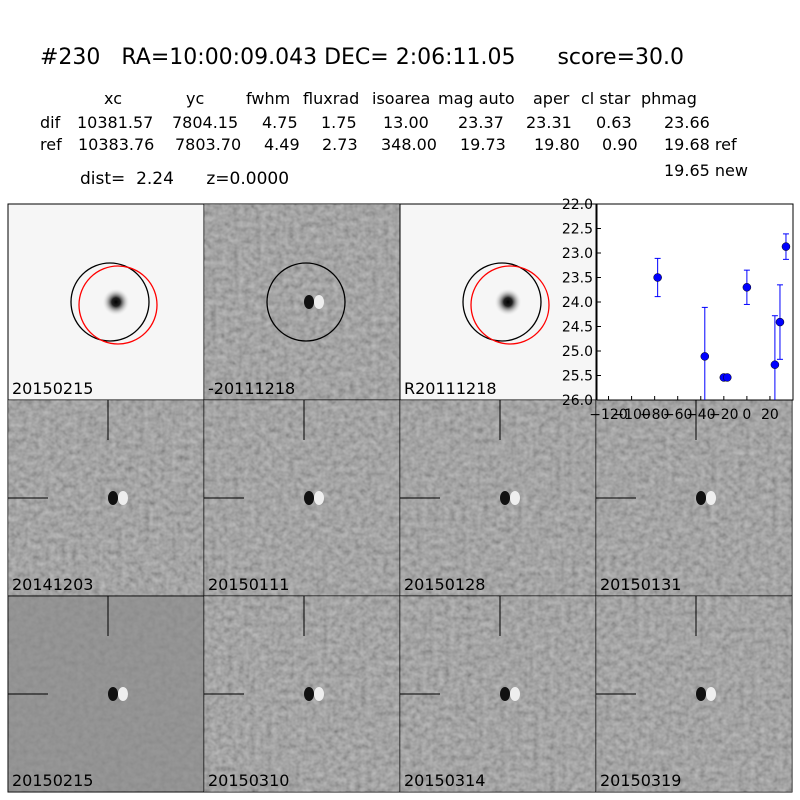 This screenshot has height=800, width=800. I want to click on y-tick-label: 26.0, so click(577, 401).